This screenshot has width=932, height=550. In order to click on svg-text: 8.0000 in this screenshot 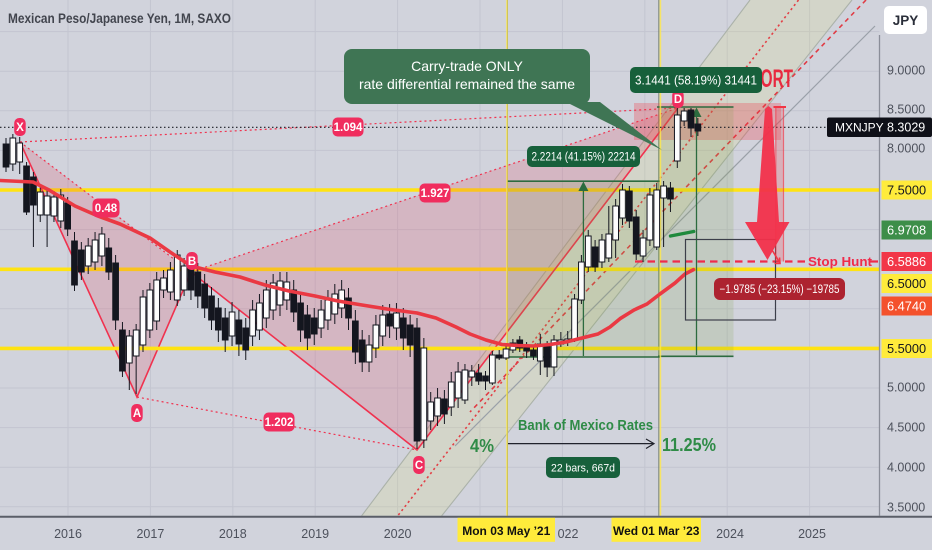, I will do `click(906, 149)`.